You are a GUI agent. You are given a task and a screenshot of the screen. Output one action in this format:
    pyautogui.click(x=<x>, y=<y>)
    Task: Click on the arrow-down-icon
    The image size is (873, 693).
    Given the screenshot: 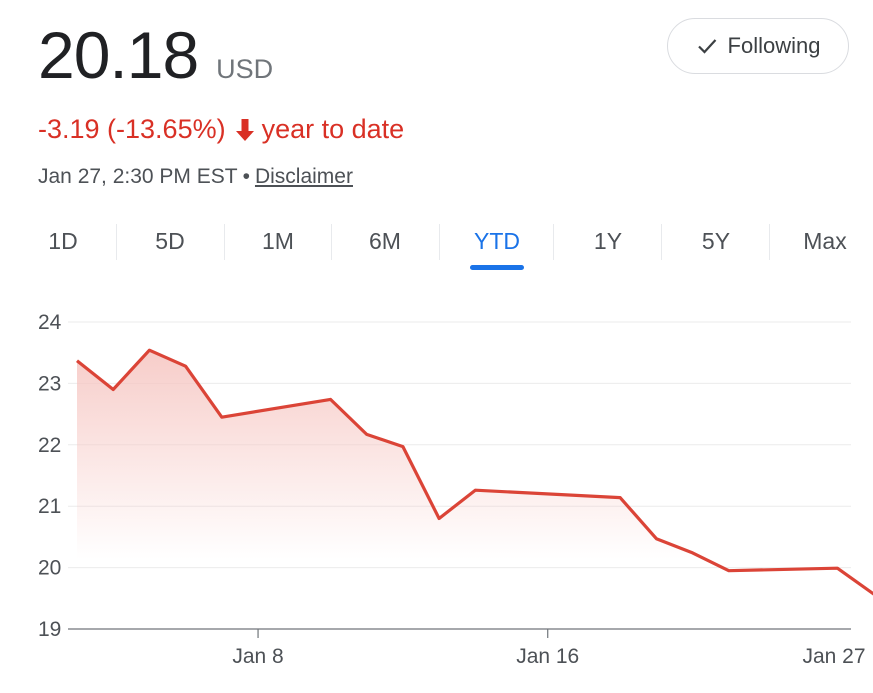 What is the action you would take?
    pyautogui.click(x=244, y=129)
    